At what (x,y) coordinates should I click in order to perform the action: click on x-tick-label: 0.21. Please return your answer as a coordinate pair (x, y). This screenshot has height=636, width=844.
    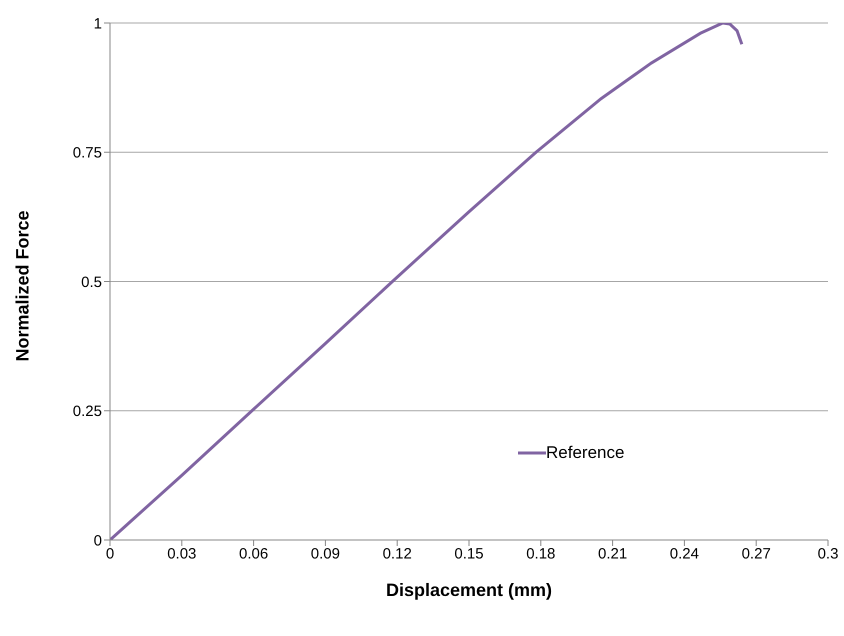
    Looking at the image, I should click on (613, 554).